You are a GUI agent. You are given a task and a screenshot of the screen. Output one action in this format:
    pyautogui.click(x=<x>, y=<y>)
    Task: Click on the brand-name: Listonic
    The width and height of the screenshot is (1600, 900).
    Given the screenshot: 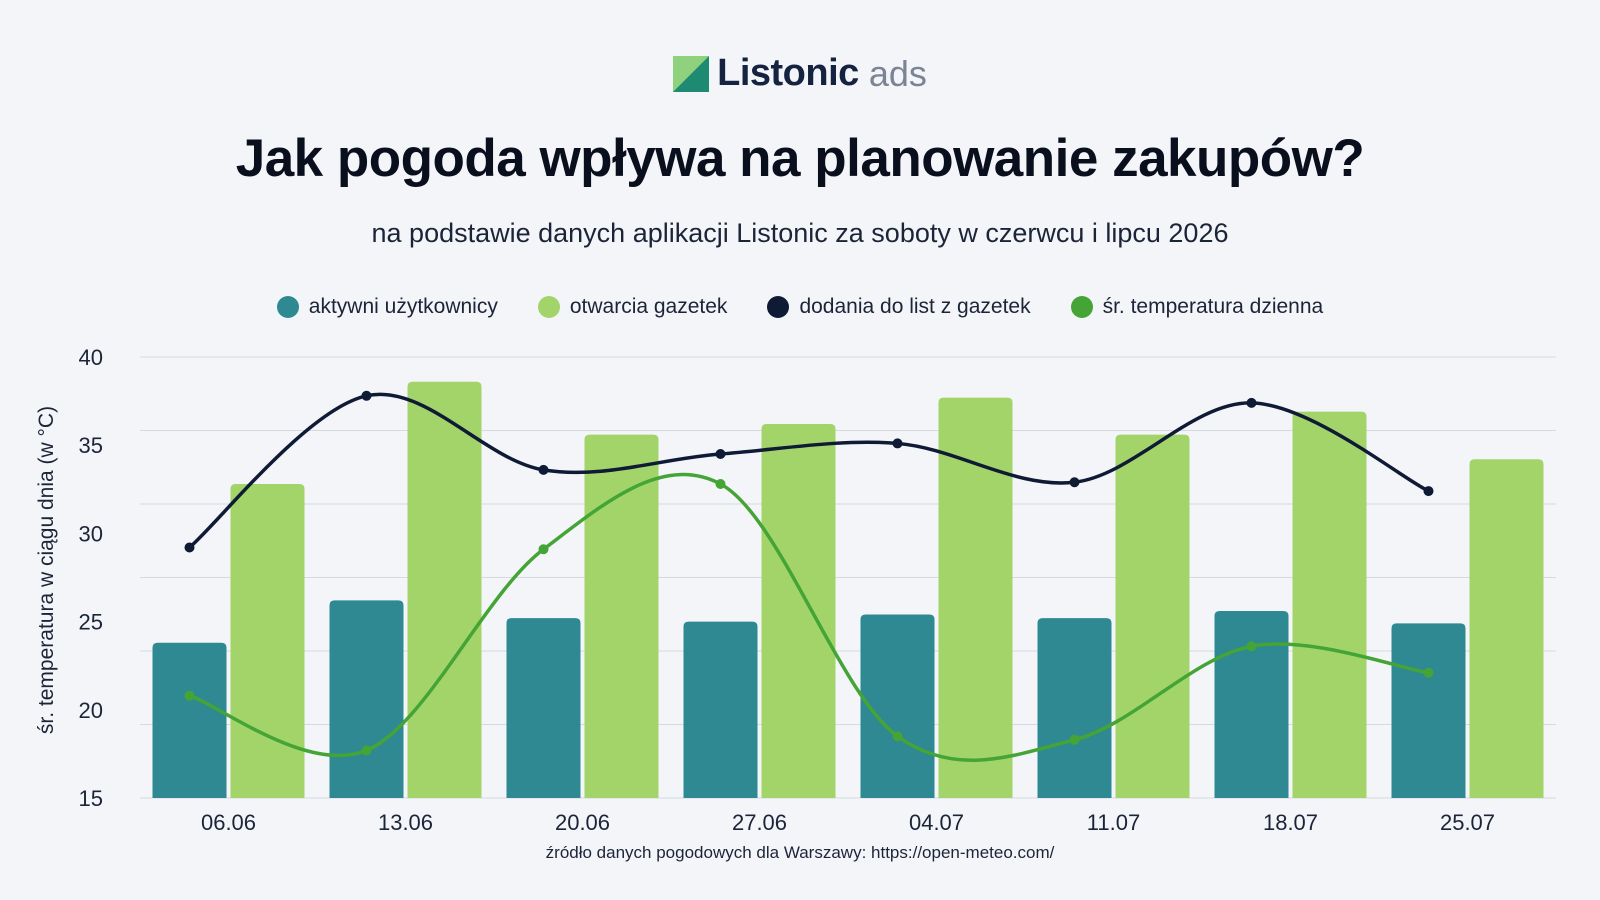 What is the action you would take?
    pyautogui.click(x=788, y=73)
    